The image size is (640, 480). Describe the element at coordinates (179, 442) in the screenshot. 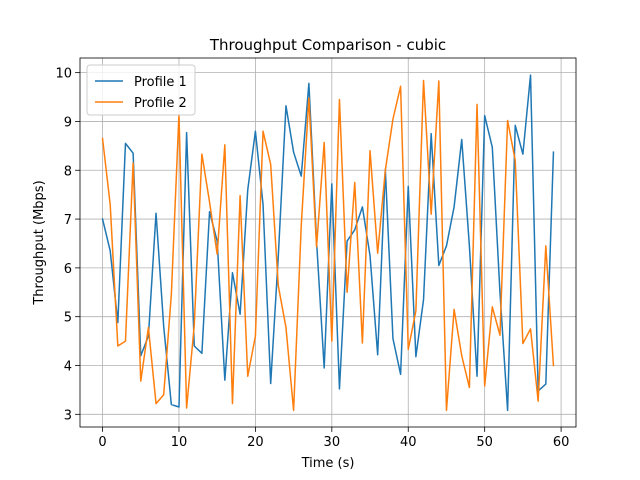

I see `x-tick-label: 10` at that location.